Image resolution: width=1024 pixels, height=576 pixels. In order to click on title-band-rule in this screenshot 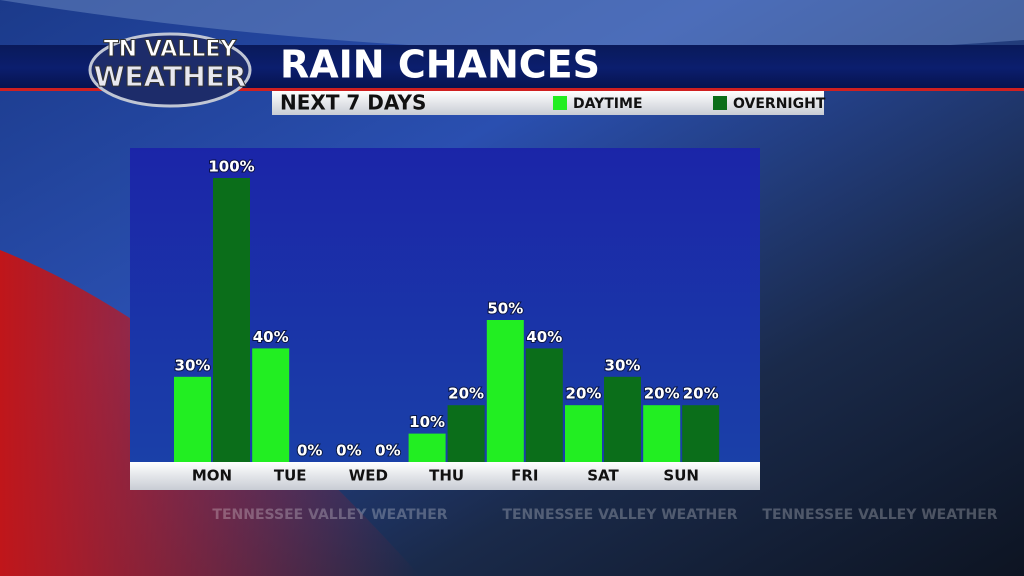, I will do `click(512, 89)`.